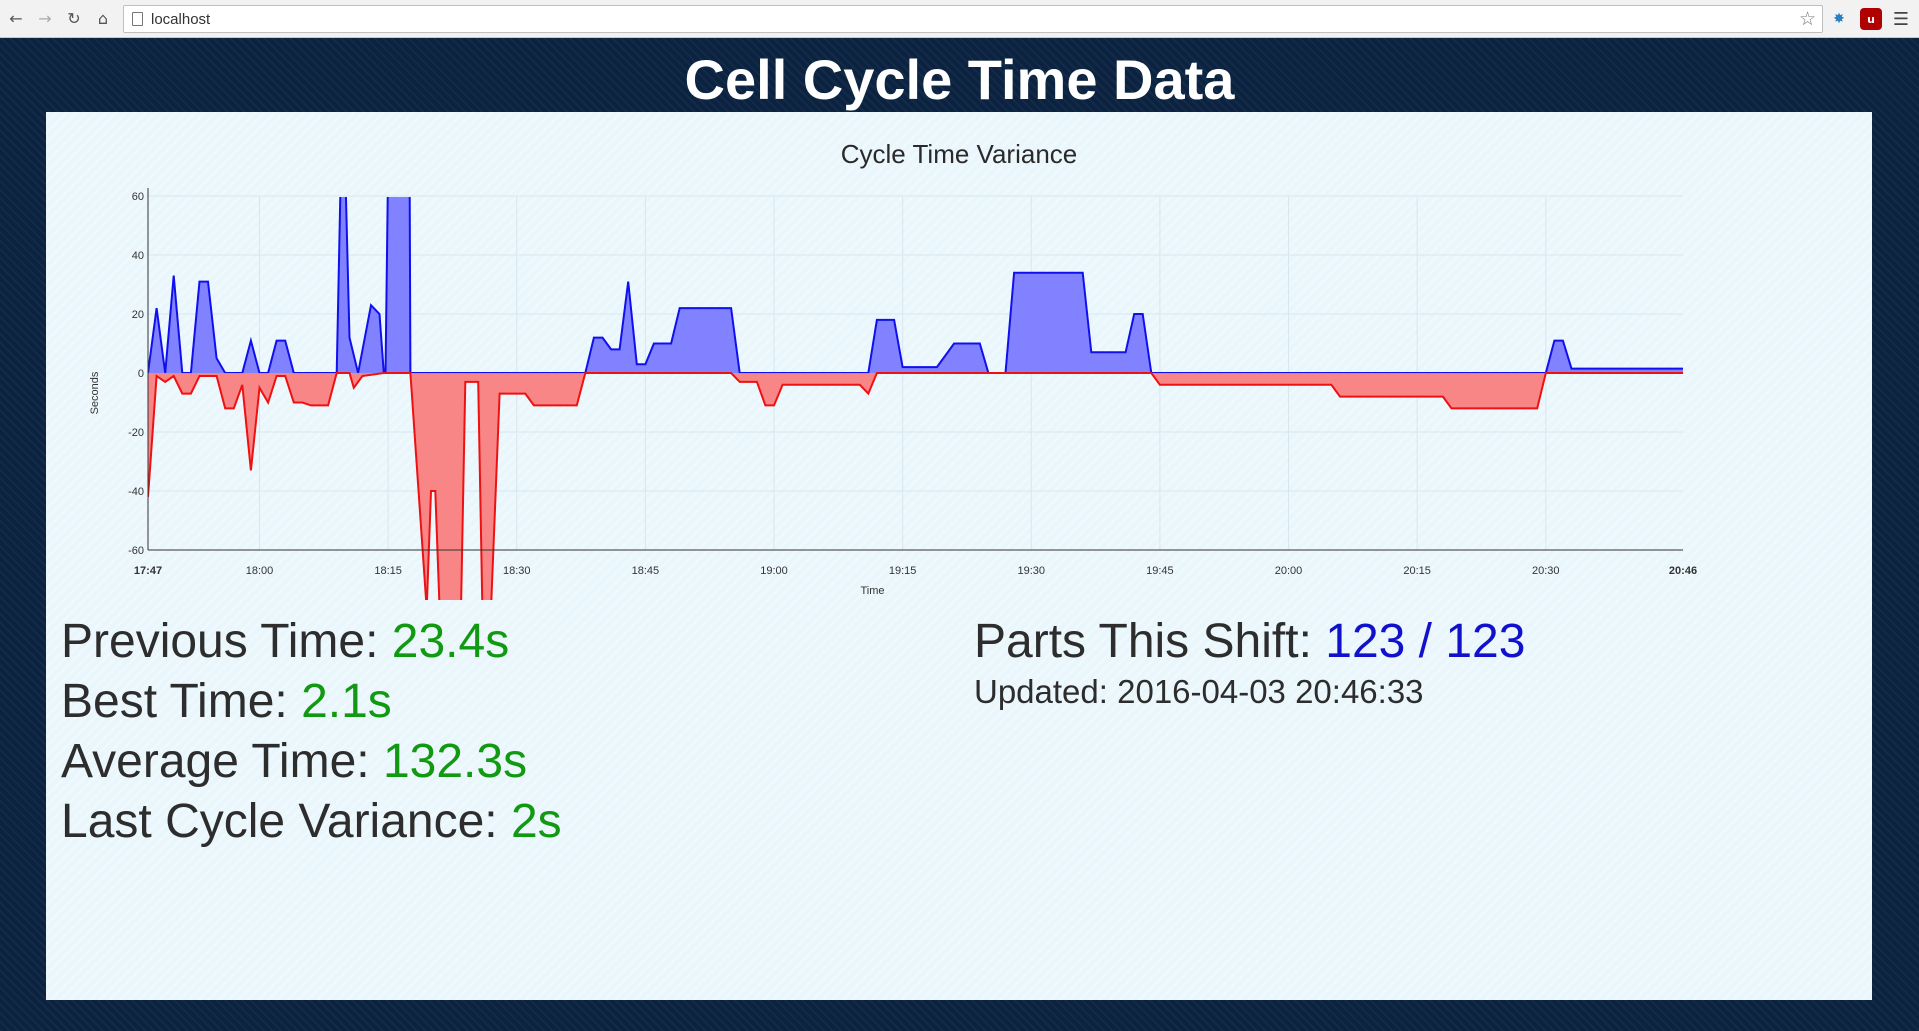 This screenshot has height=1031, width=1919. Describe the element at coordinates (181, 19) in the screenshot. I see `address-text: localhost` at that location.